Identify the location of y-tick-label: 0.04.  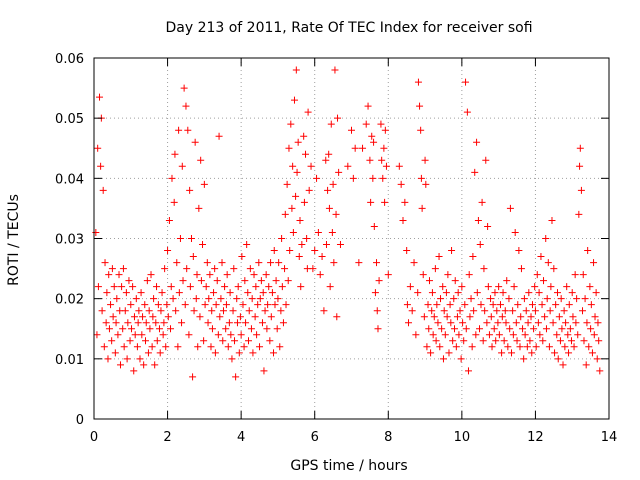
(69, 179).